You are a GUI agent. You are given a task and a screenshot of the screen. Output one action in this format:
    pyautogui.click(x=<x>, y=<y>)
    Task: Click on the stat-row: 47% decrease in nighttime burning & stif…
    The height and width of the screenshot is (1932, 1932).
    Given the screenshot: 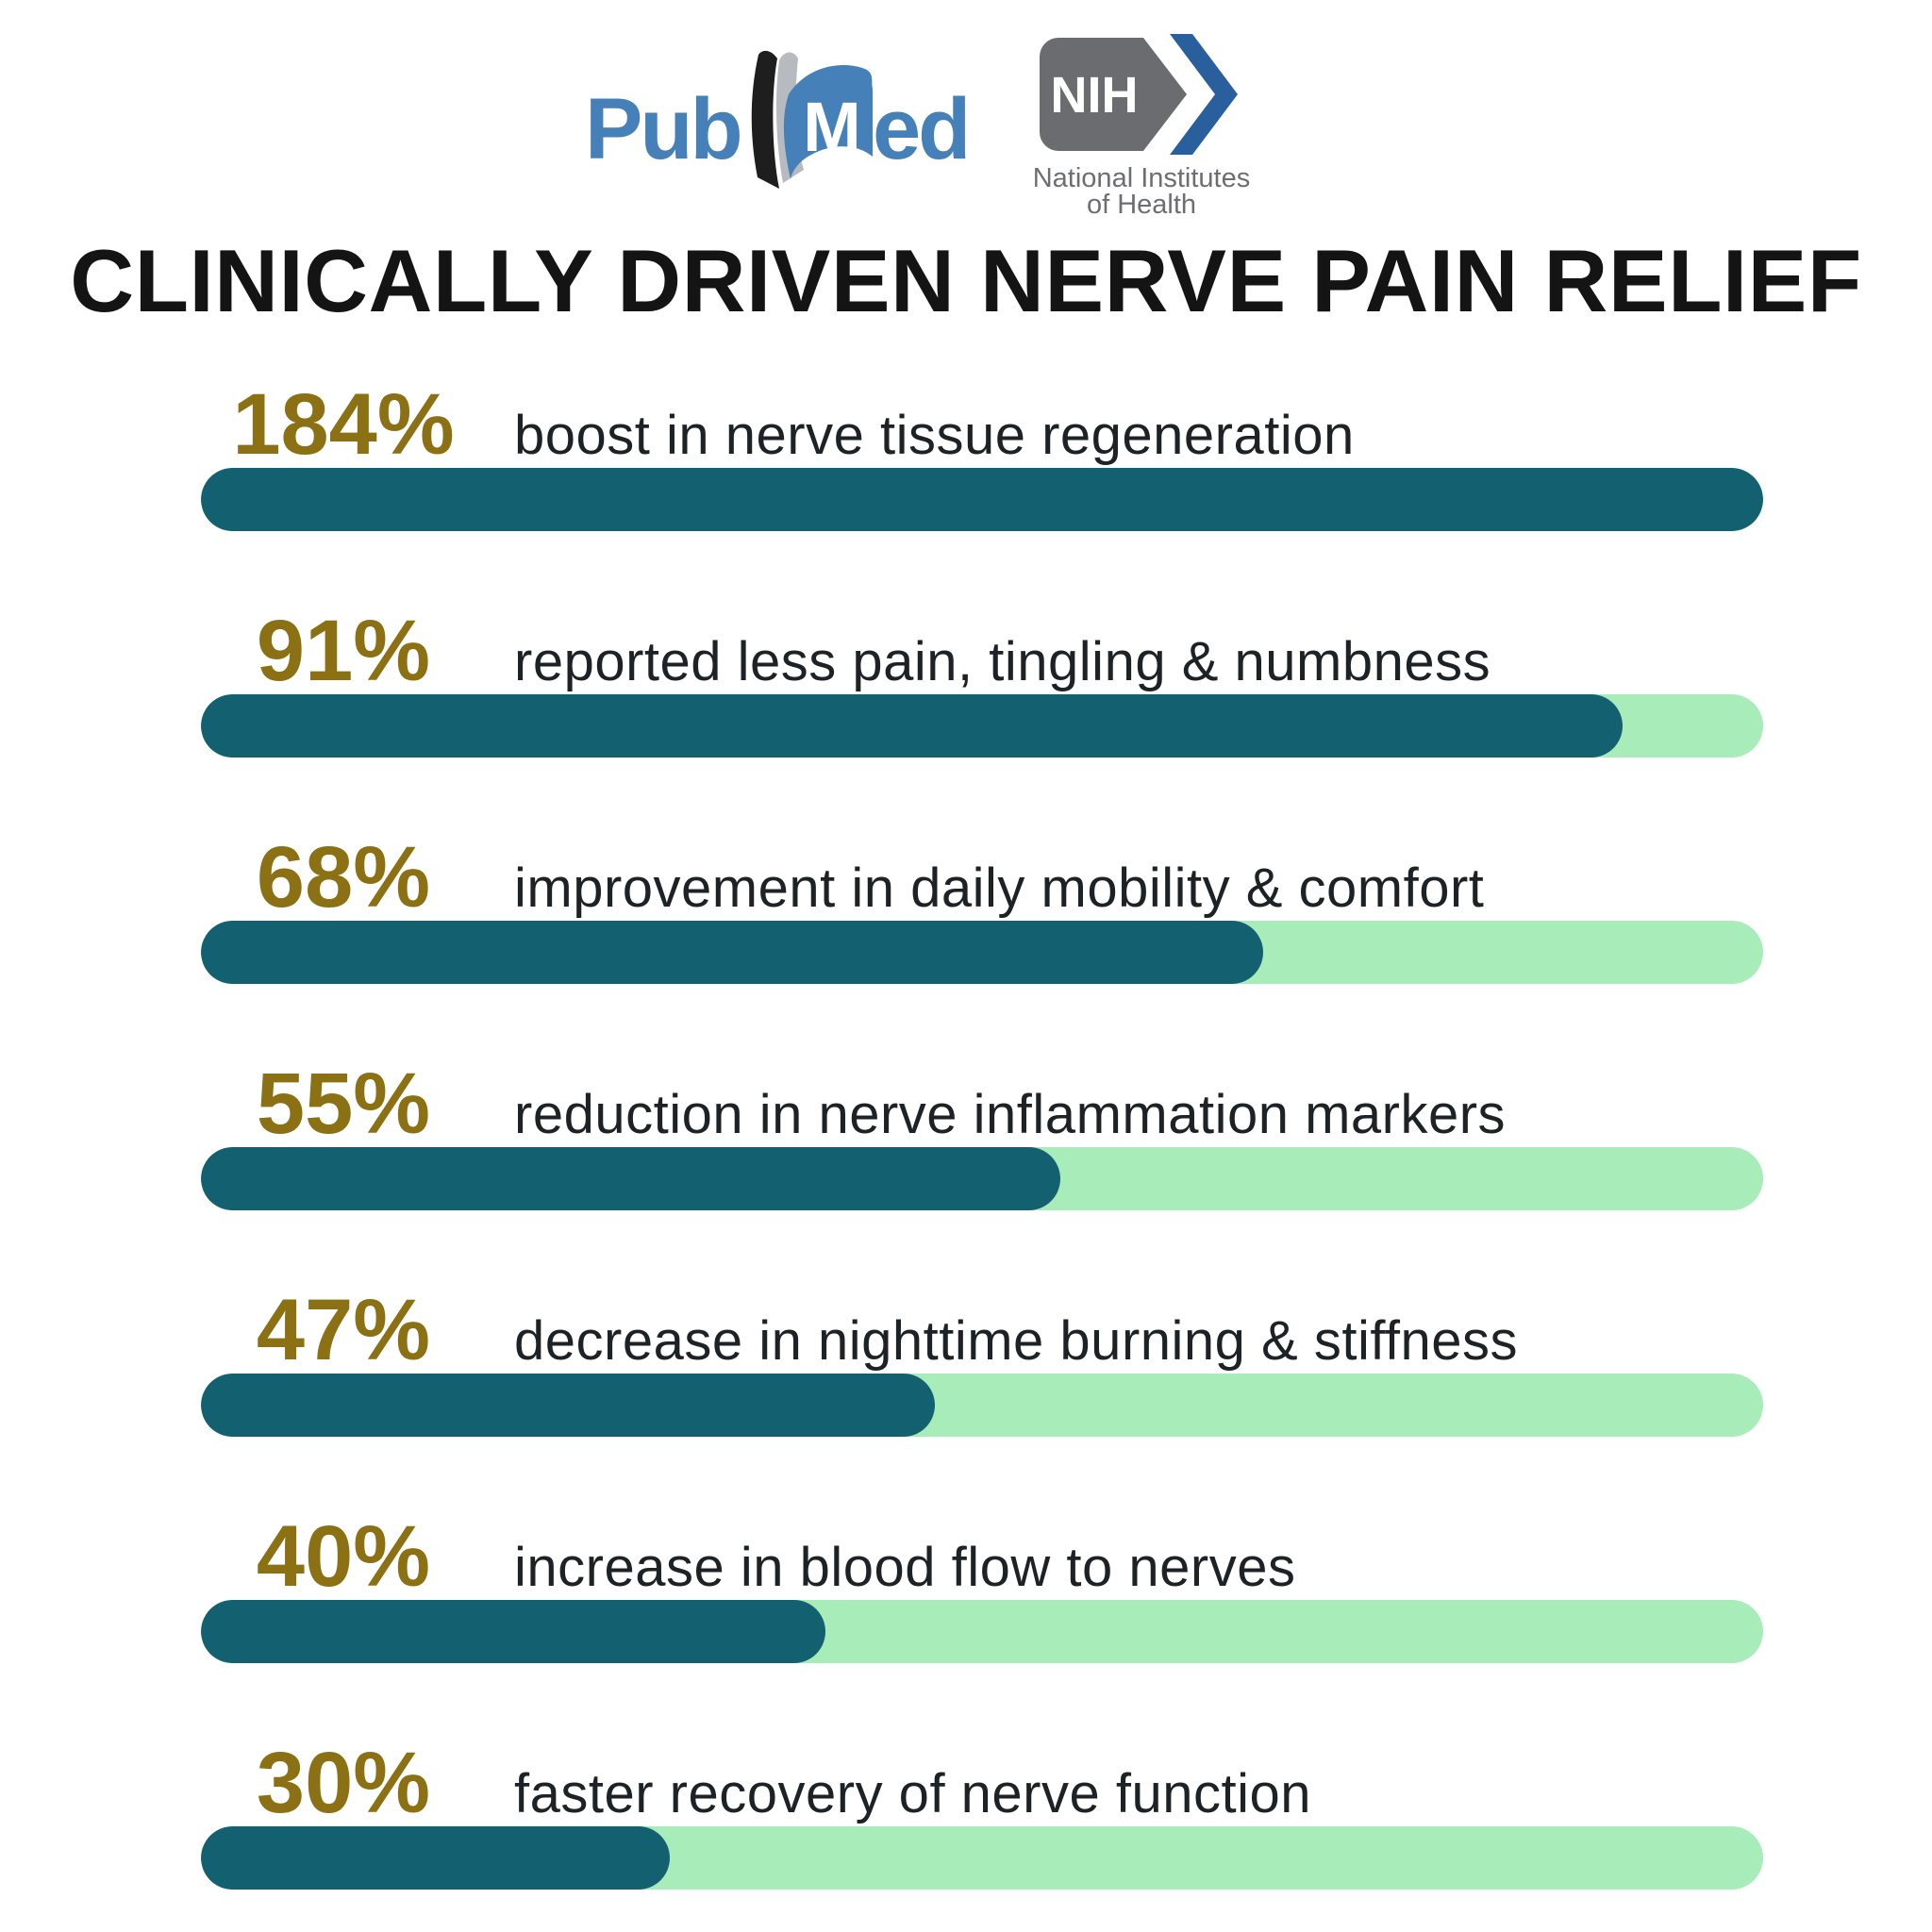 What is the action you would take?
    pyautogui.click(x=982, y=1392)
    